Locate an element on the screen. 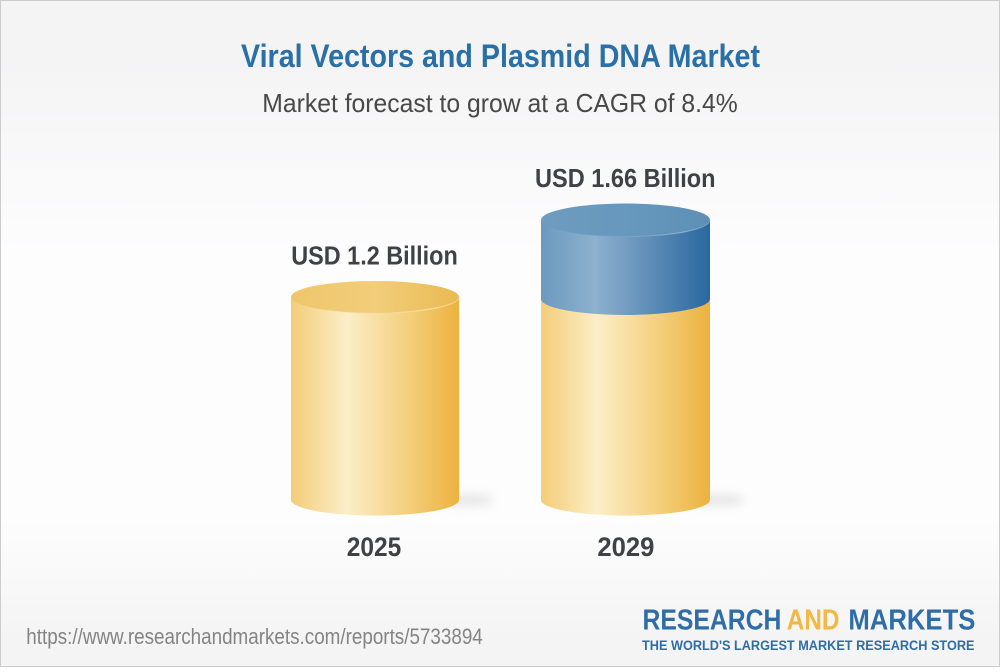  svg-text: 2029 is located at coordinates (625, 547).